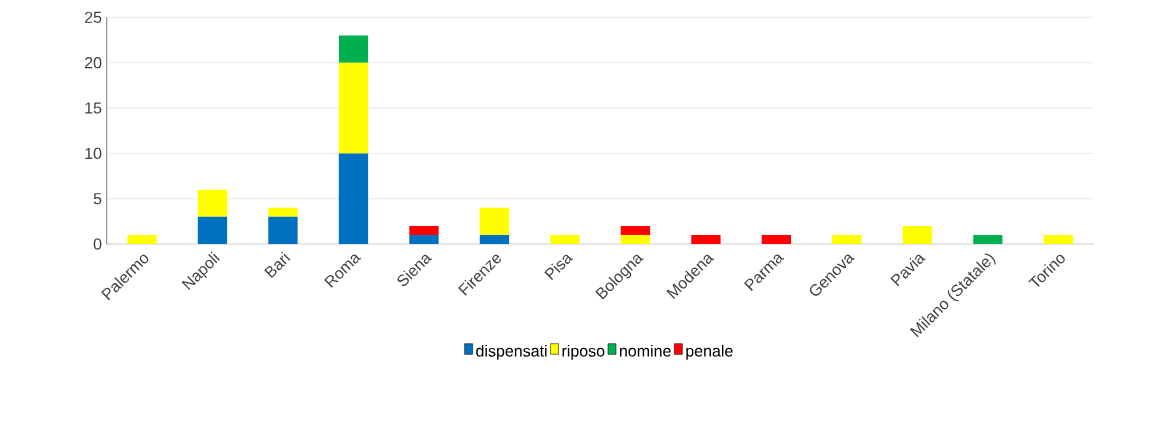 The height and width of the screenshot is (423, 1171). Describe the element at coordinates (93, 153) in the screenshot. I see `y-tick-label: 10` at that location.